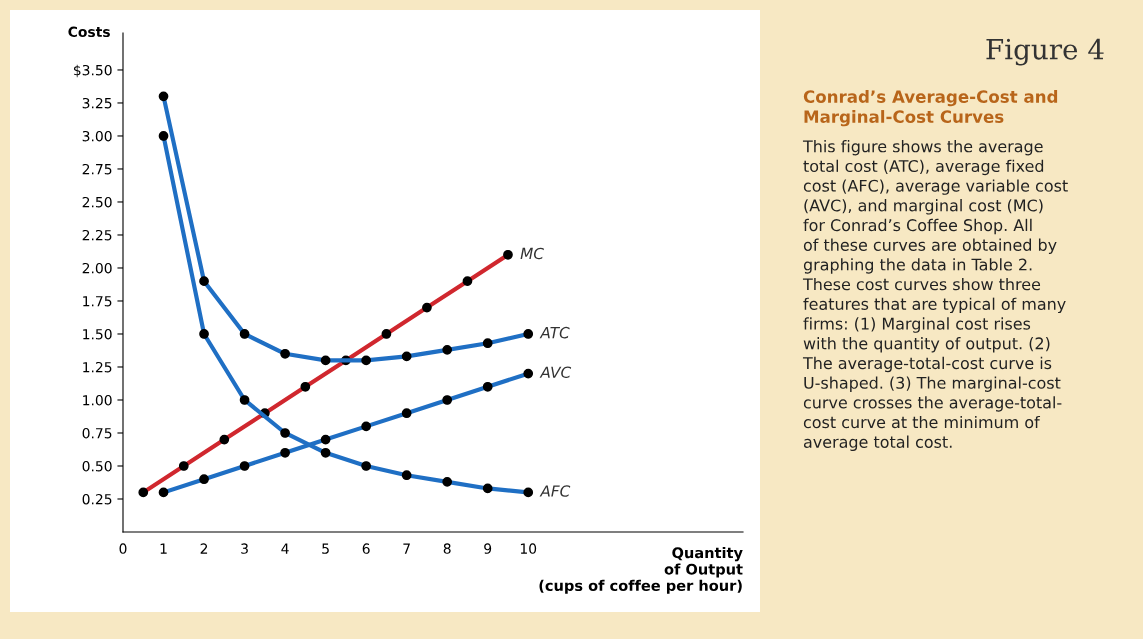 This screenshot has height=639, width=1143. Describe the element at coordinates (641, 570) in the screenshot. I see `x-axis-title: Quantity of Output (cups of coffee per hour)` at that location.